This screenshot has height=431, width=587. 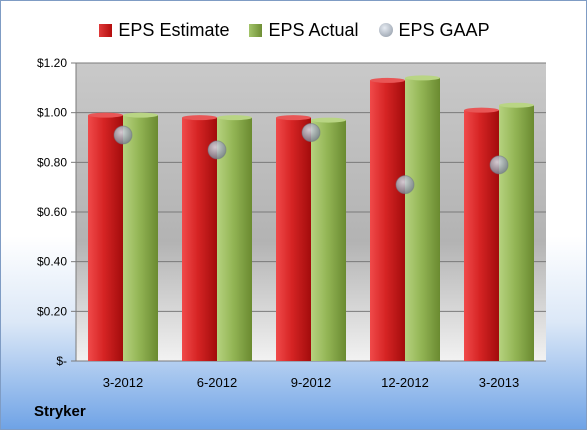 I want to click on y-tick-label: $-, so click(x=61, y=361).